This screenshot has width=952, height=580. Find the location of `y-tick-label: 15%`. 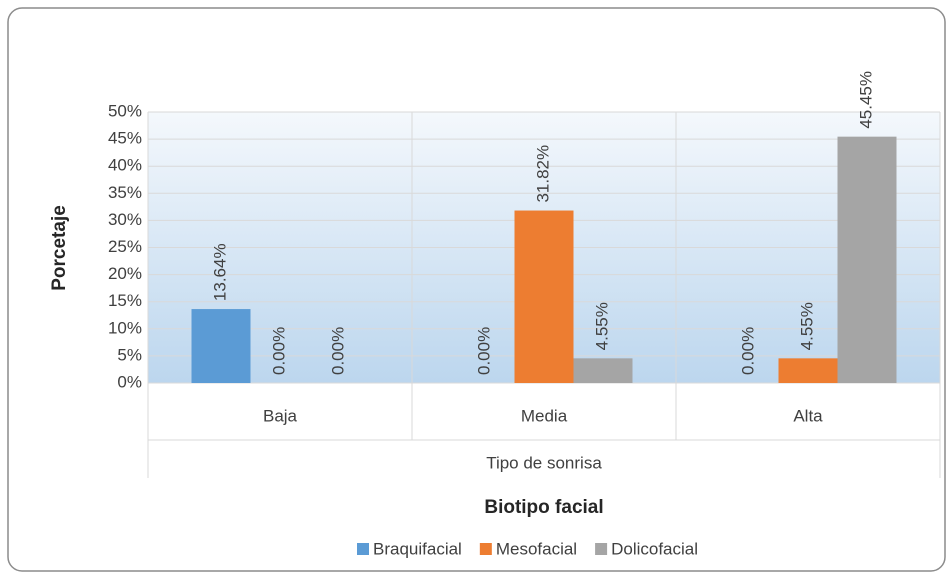

y-tick-label: 15% is located at coordinates (125, 300).